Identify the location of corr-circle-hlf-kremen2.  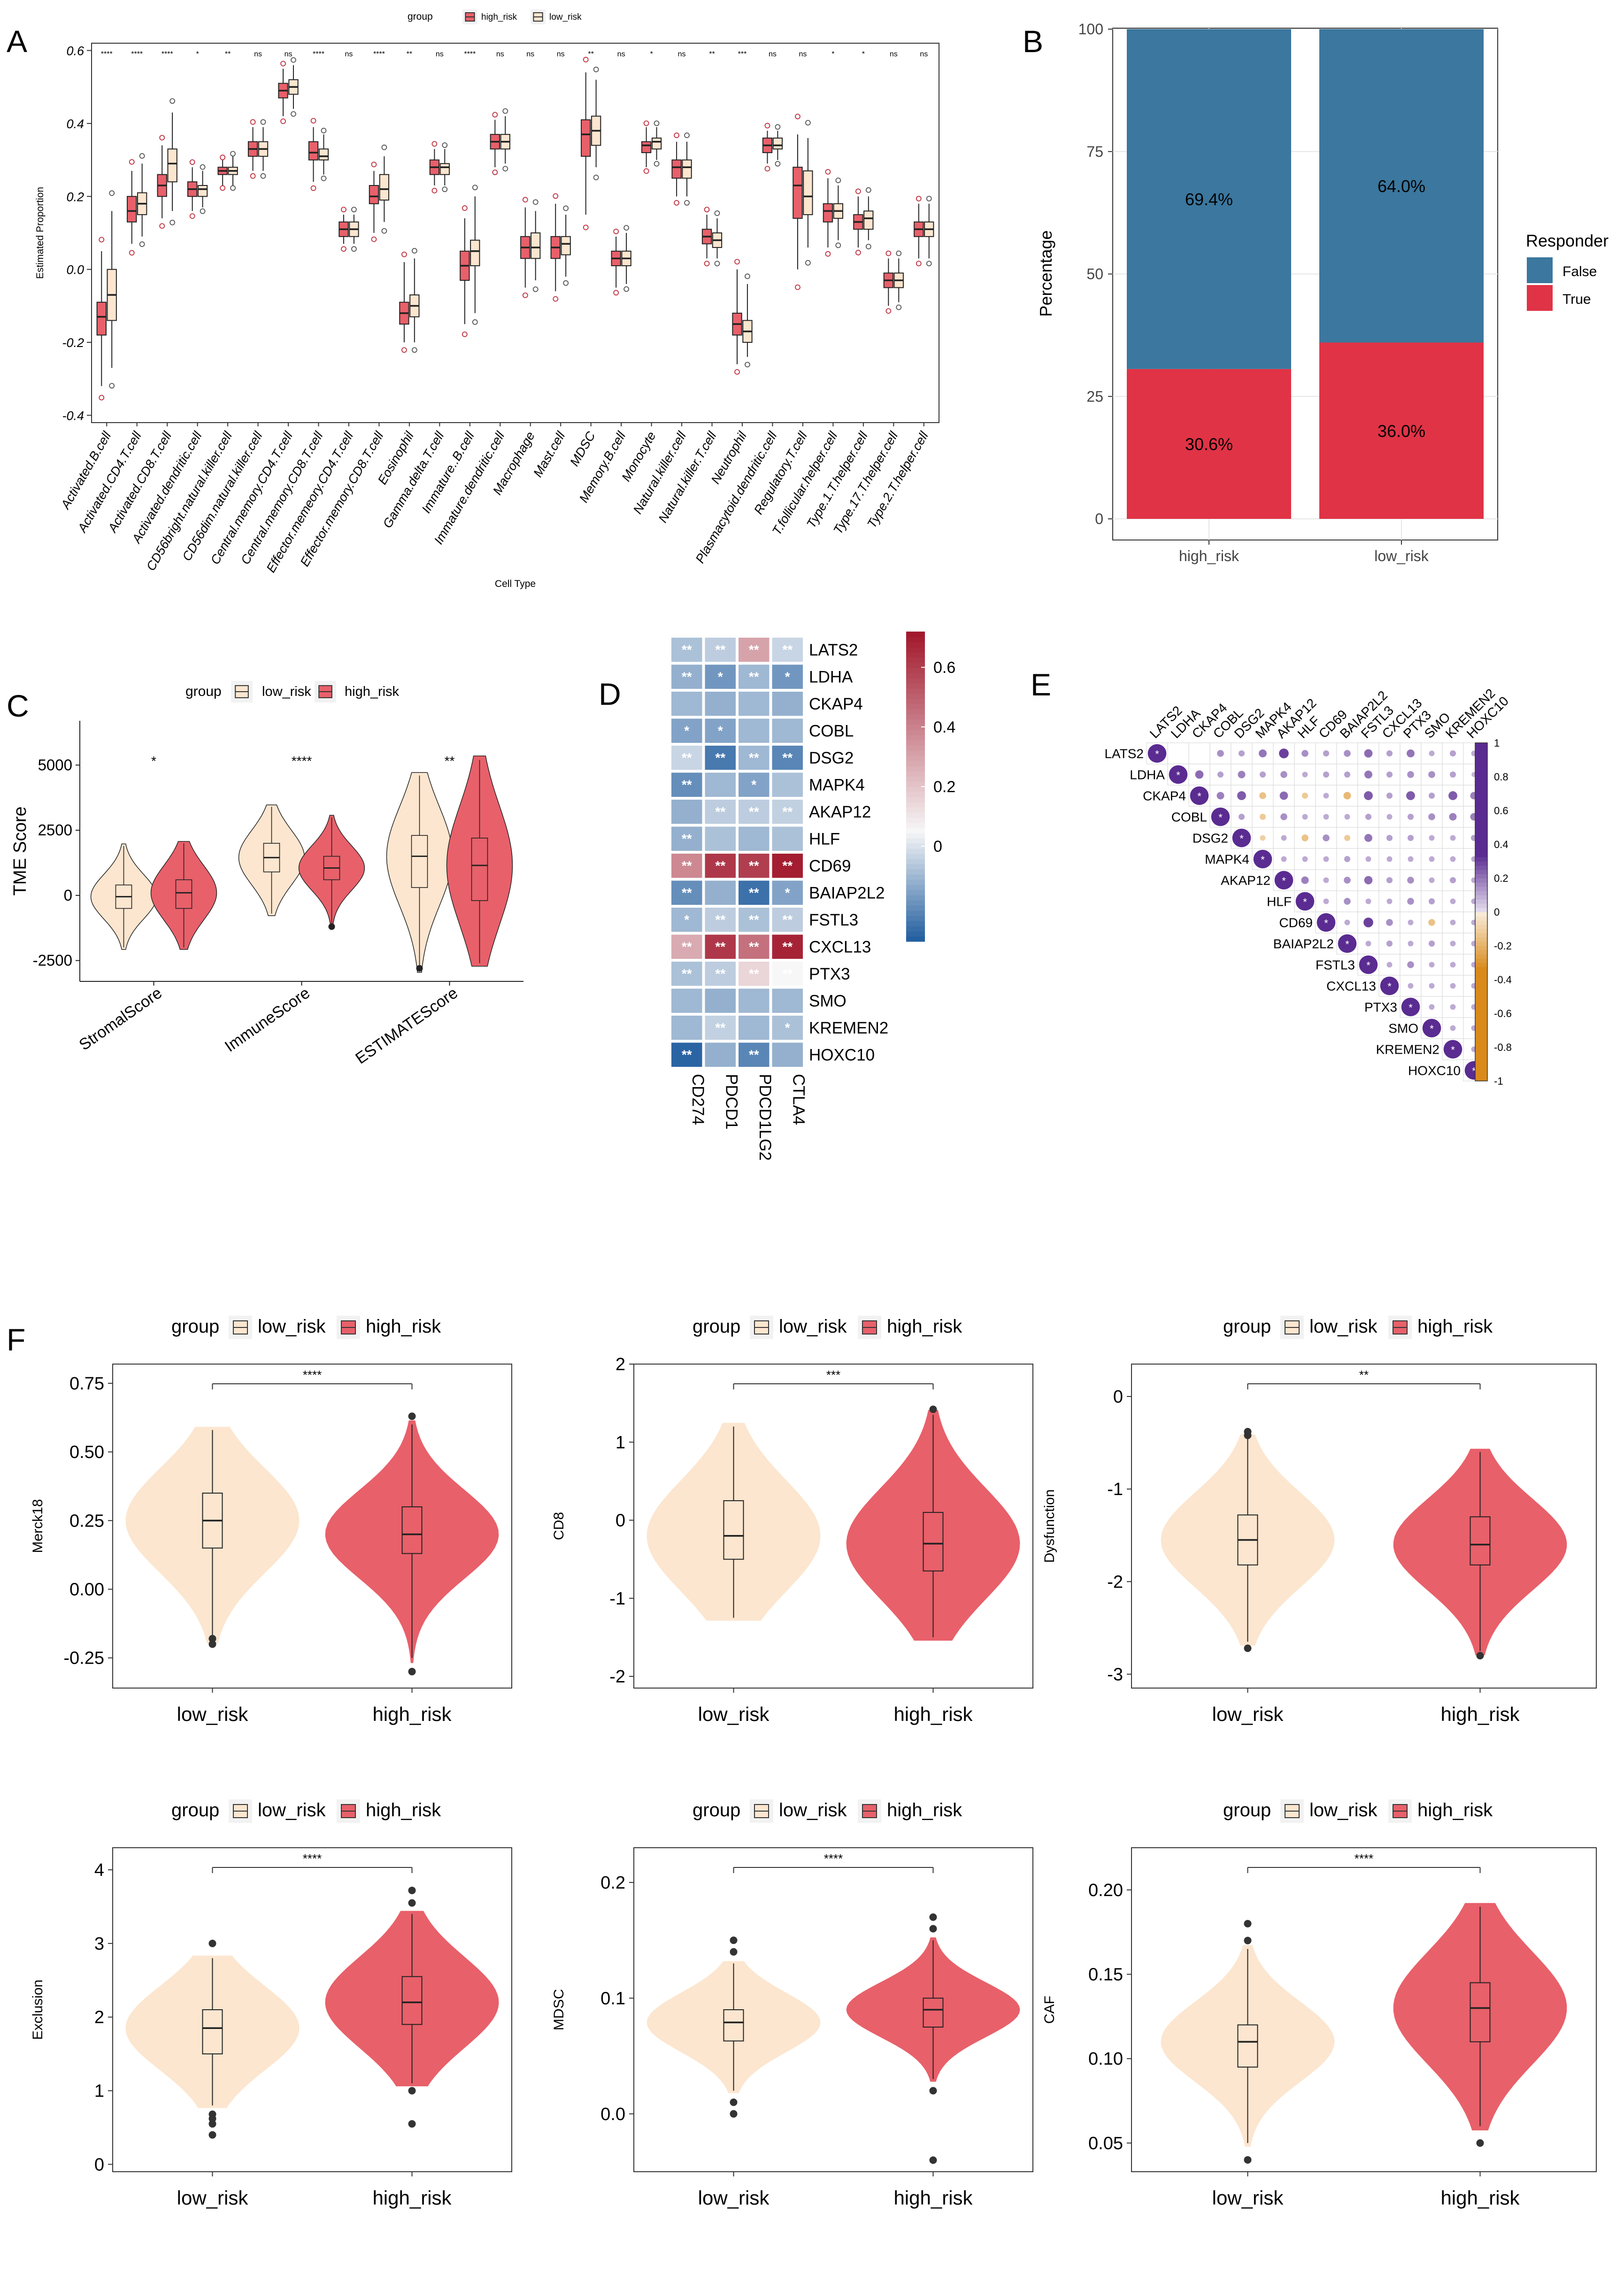
(1453, 901).